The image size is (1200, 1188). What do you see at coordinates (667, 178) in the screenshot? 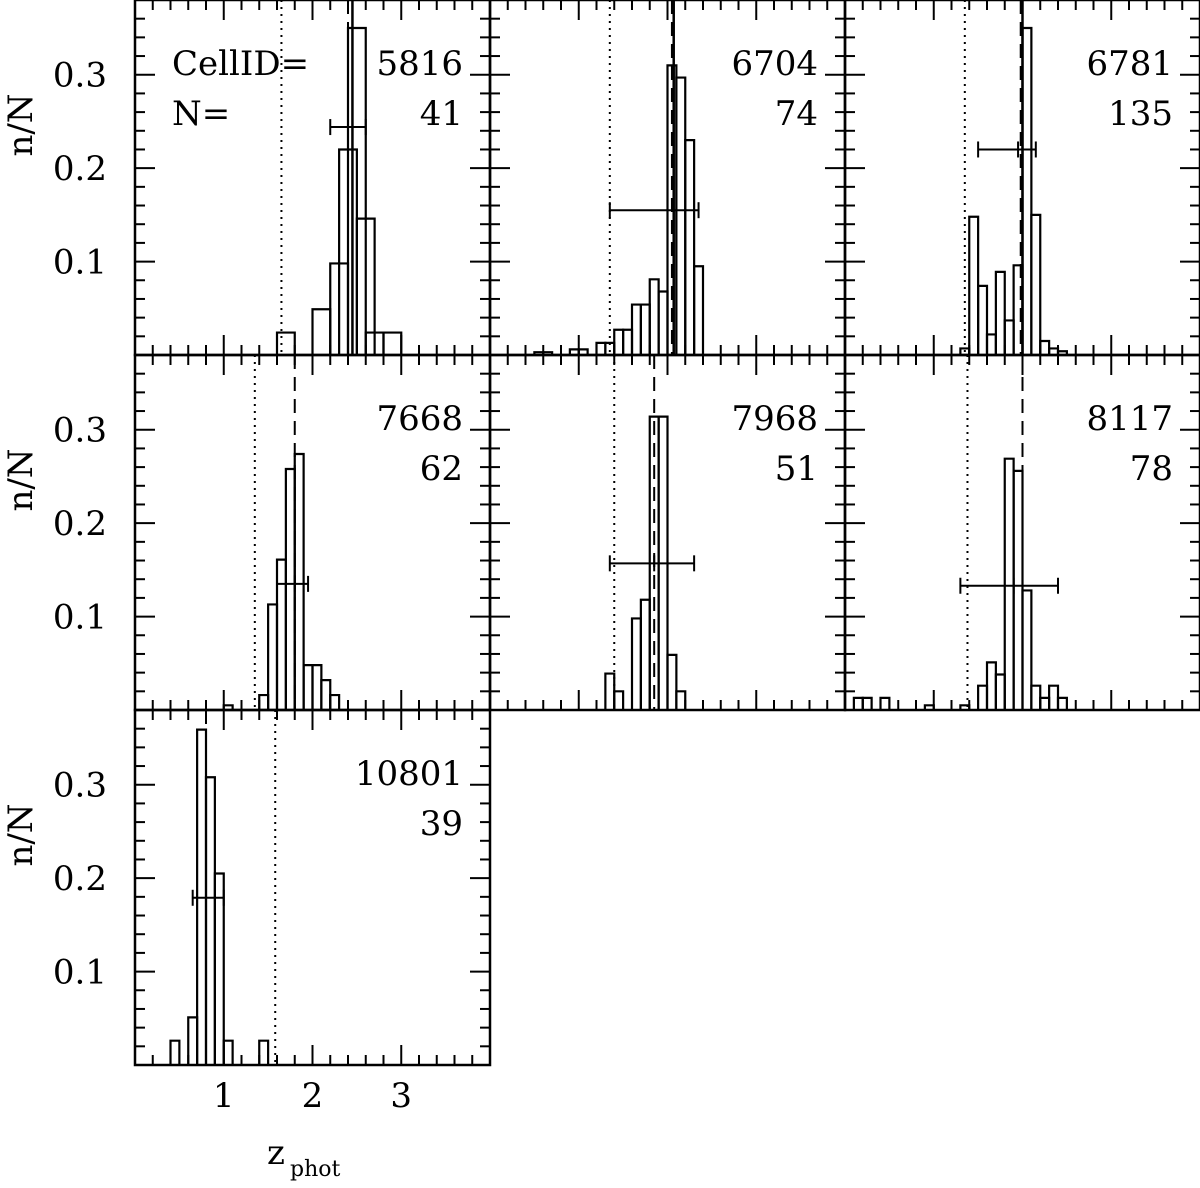
I see `panel-6704: 6704 74` at bounding box center [667, 178].